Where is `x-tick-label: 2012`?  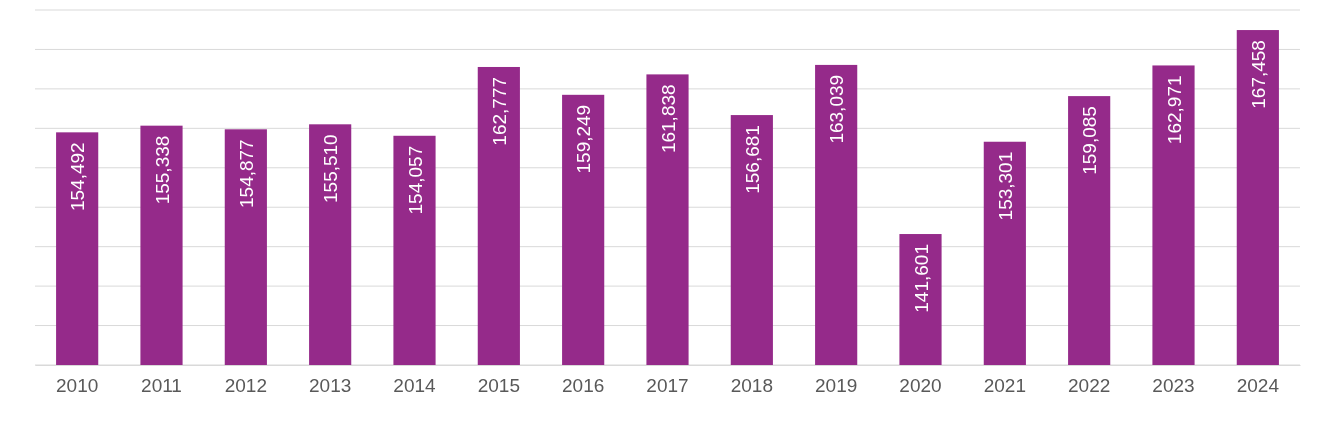 x-tick-label: 2012 is located at coordinates (245, 386).